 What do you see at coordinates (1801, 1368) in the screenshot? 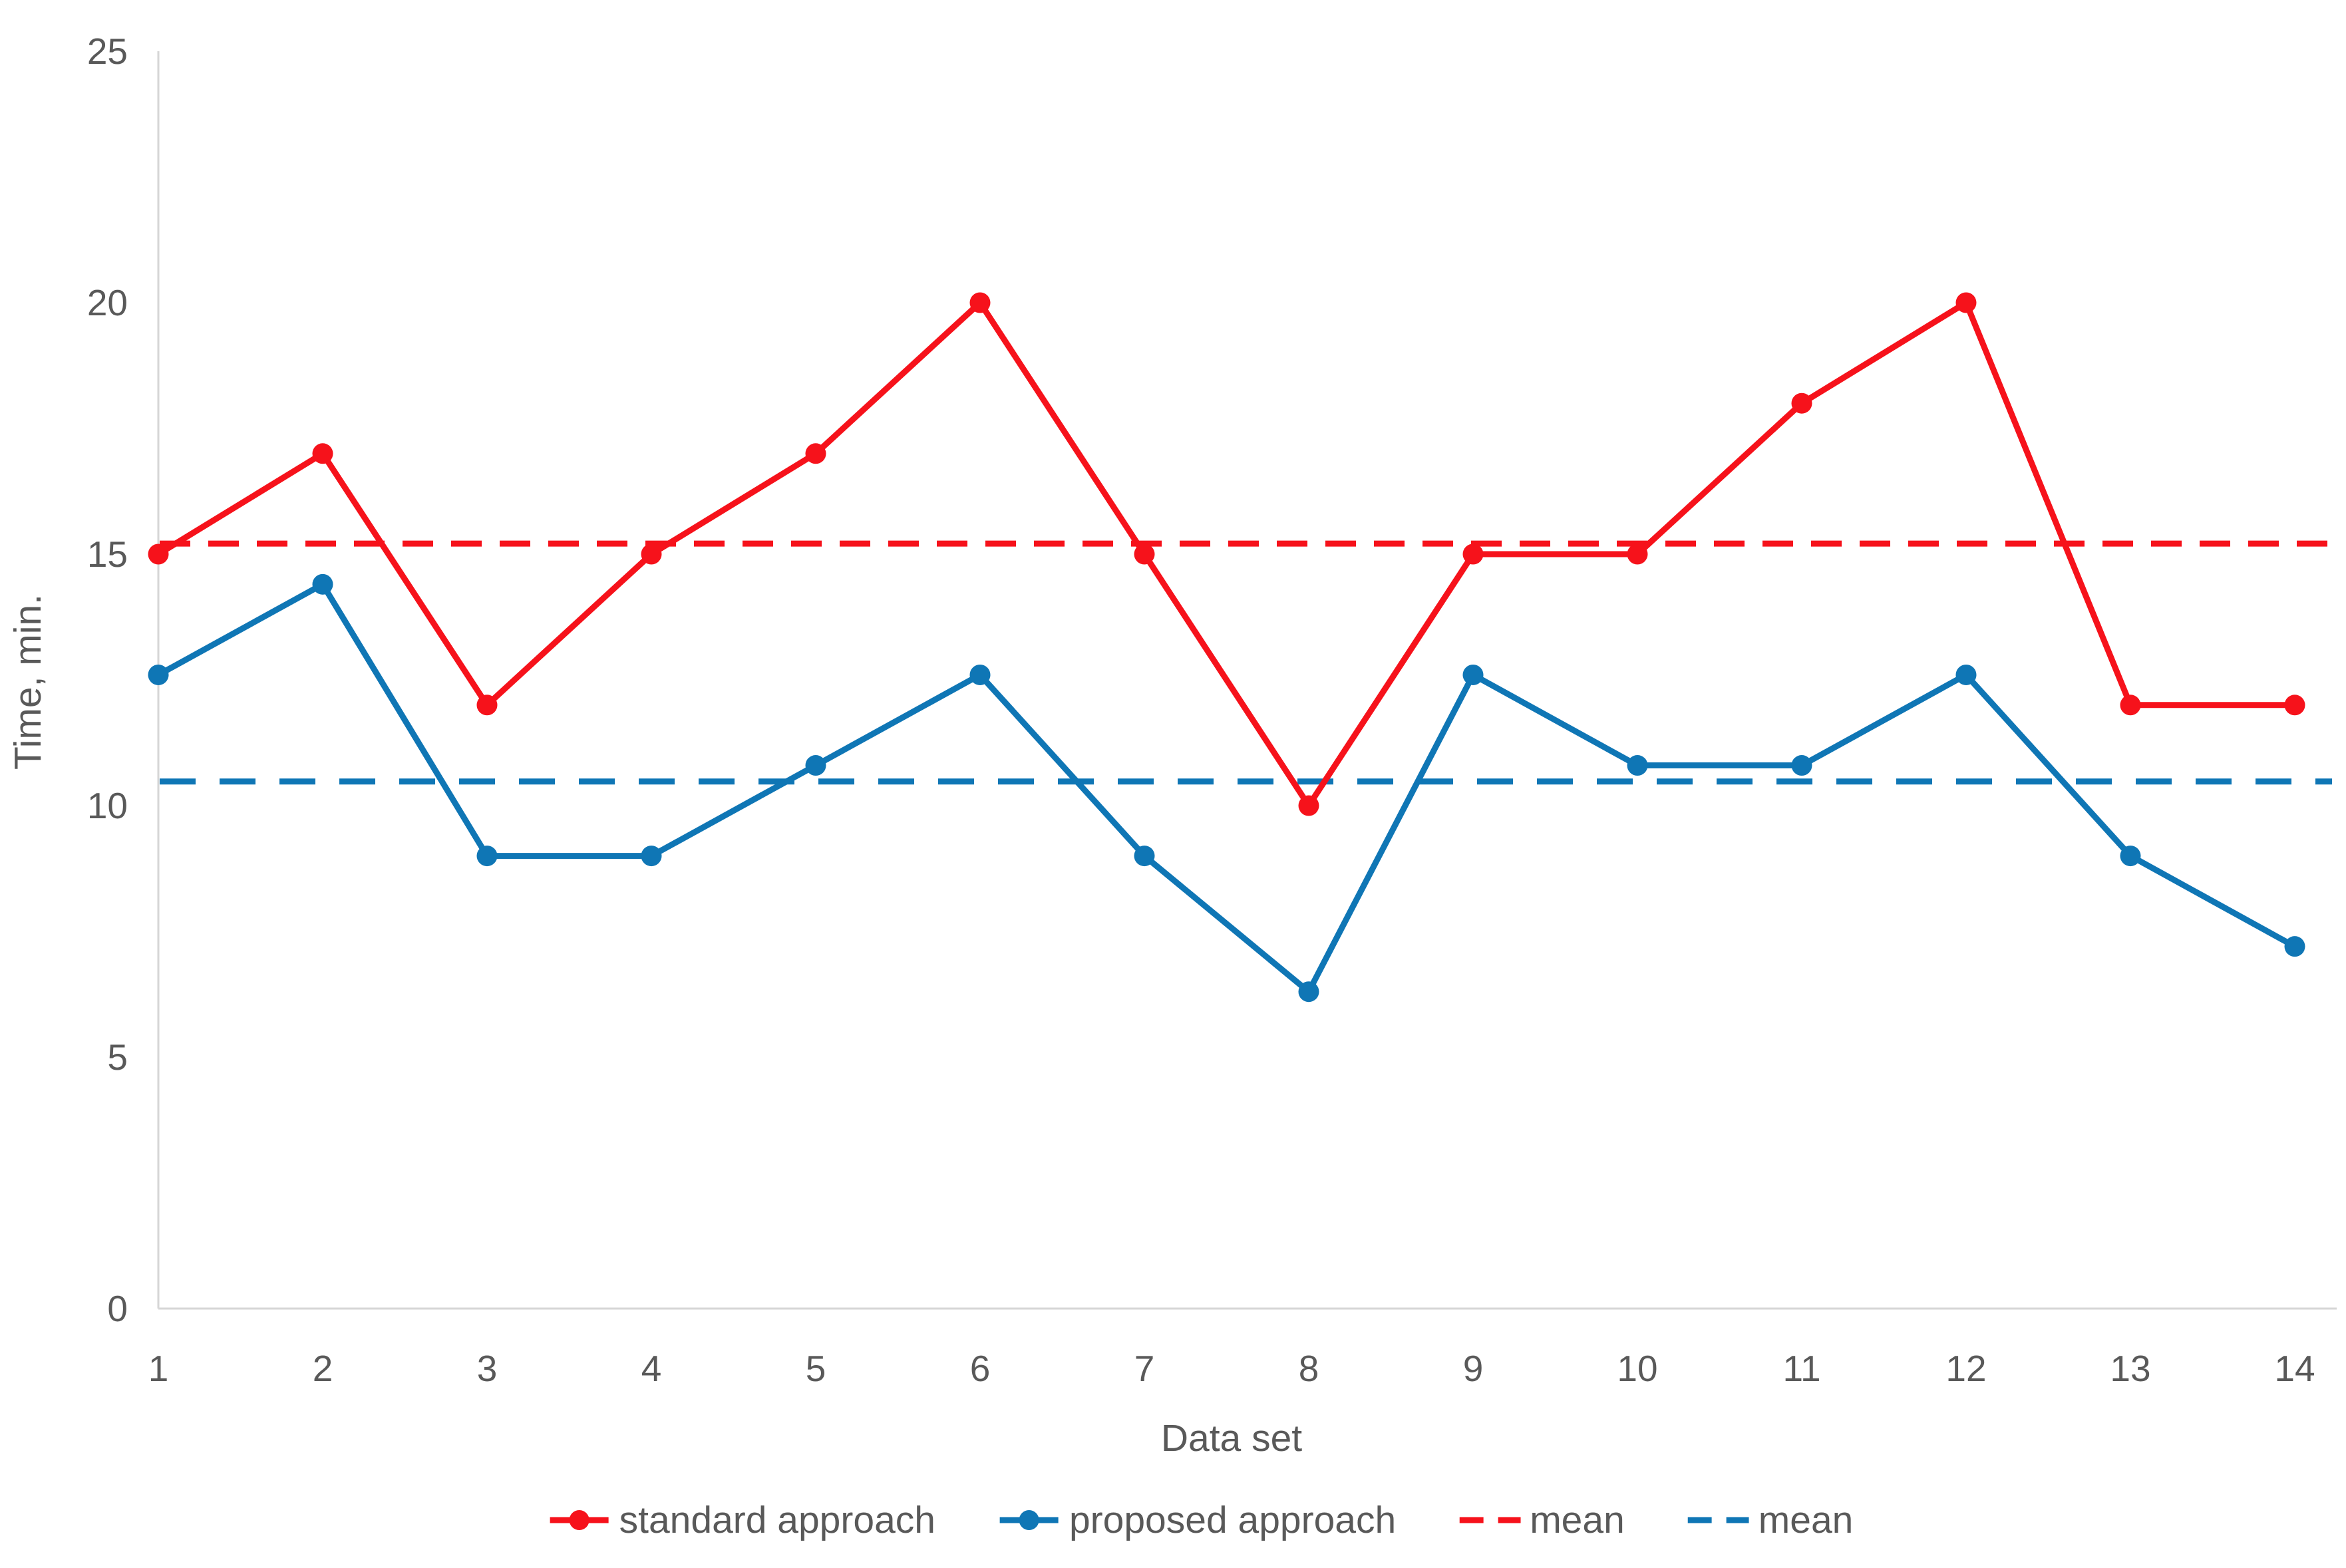
I see `x-tick-label: 11` at bounding box center [1801, 1368].